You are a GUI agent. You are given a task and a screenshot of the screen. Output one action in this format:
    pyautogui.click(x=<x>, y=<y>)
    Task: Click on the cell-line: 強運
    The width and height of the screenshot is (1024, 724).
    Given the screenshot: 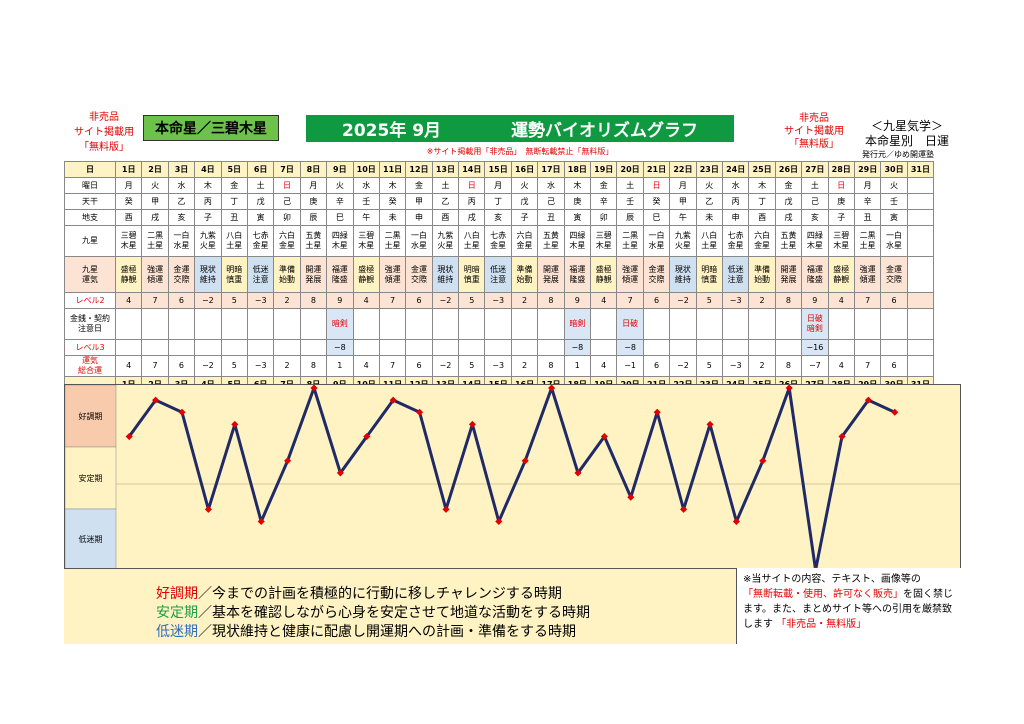 What is the action you would take?
    pyautogui.click(x=155, y=269)
    